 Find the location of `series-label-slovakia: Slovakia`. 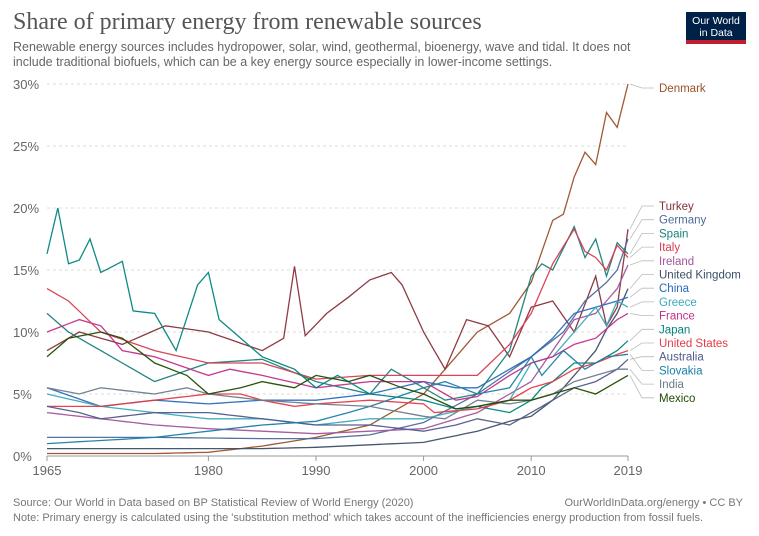

series-label-slovakia: Slovakia is located at coordinates (681, 371).